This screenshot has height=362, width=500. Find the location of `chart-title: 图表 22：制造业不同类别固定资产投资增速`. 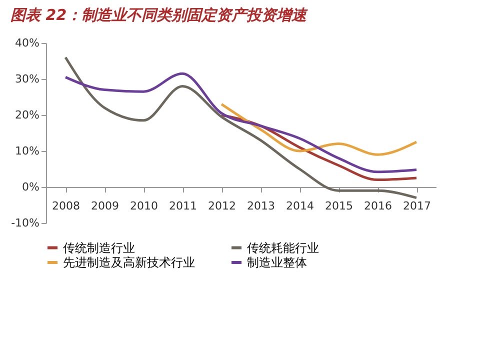

chart-title: 图表 22：制造业不同类别固定资产投资增速 is located at coordinates (159, 15).